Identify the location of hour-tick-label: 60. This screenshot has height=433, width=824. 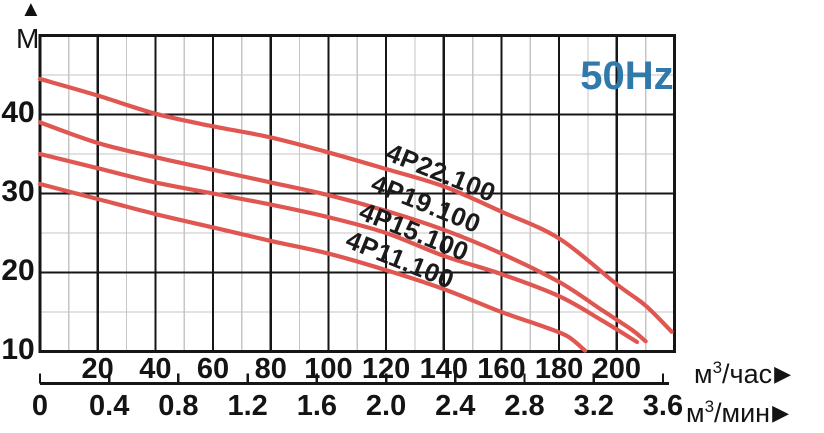
(213, 369).